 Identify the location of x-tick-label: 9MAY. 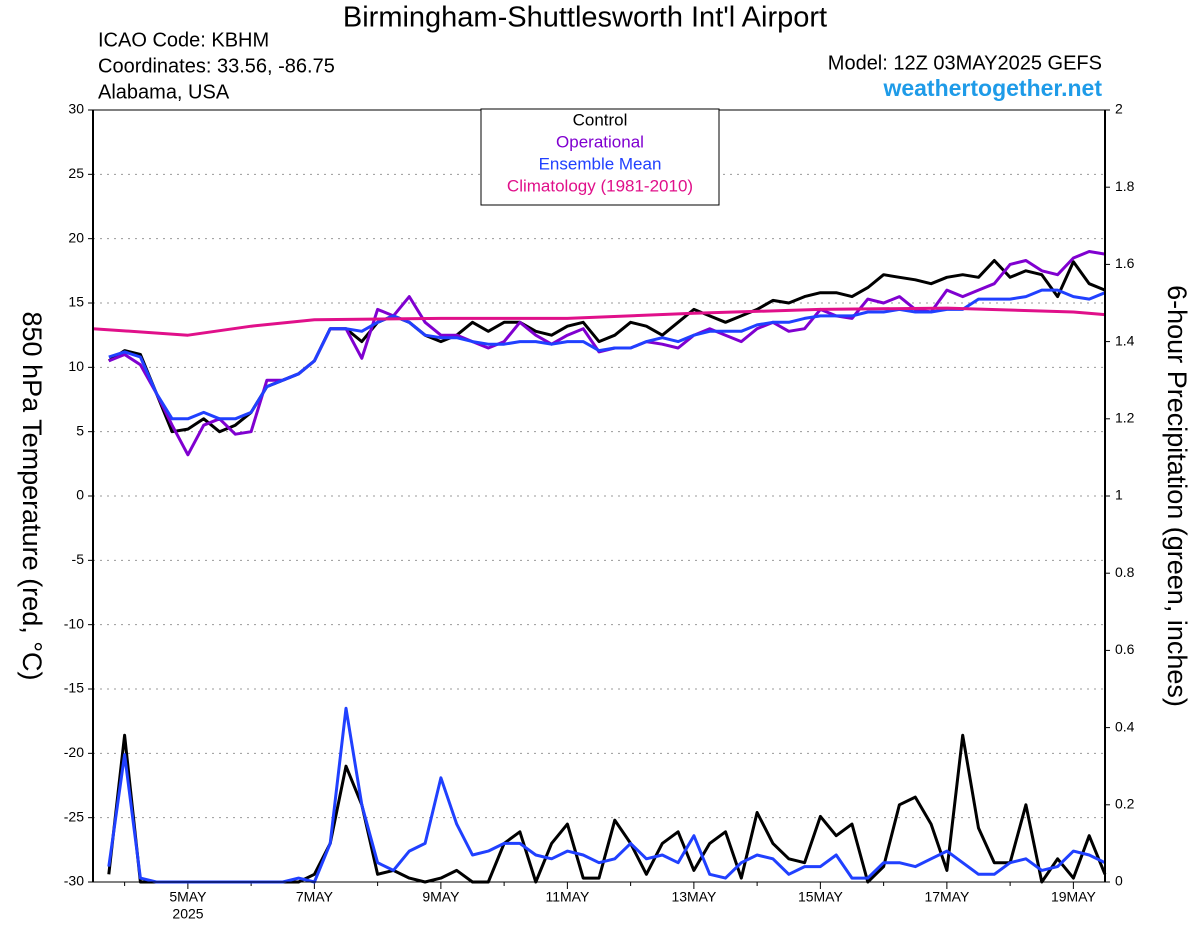
(441, 897).